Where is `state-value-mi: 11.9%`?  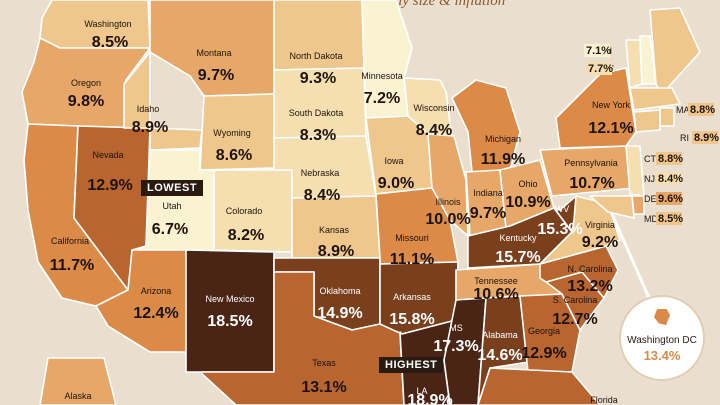
state-value-mi: 11.9% is located at coordinates (503, 159).